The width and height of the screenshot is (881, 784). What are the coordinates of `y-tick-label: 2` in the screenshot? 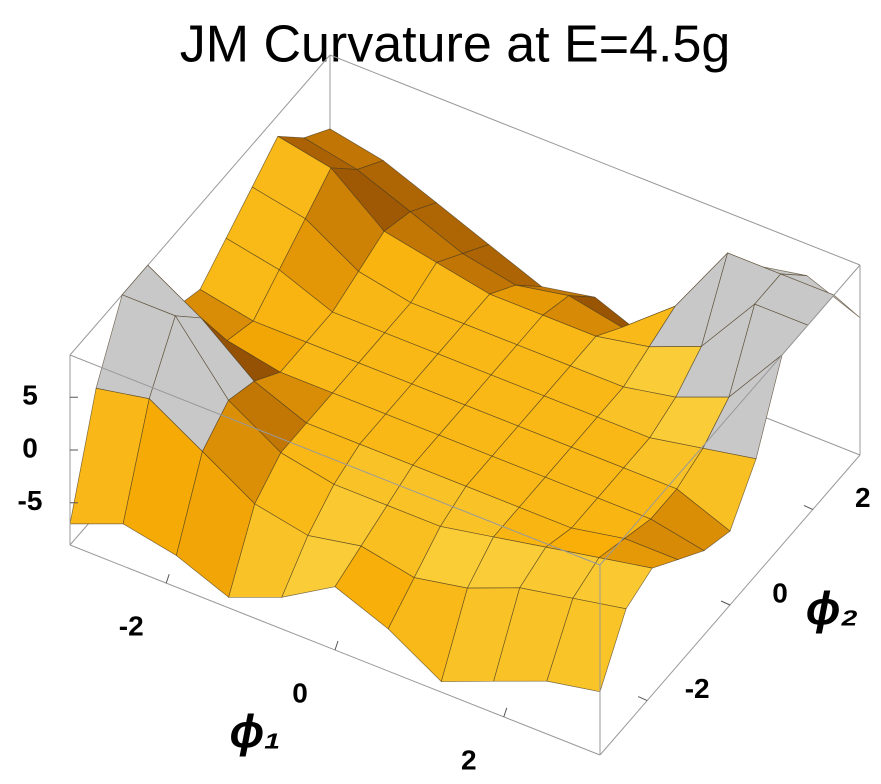 It's located at (863, 497).